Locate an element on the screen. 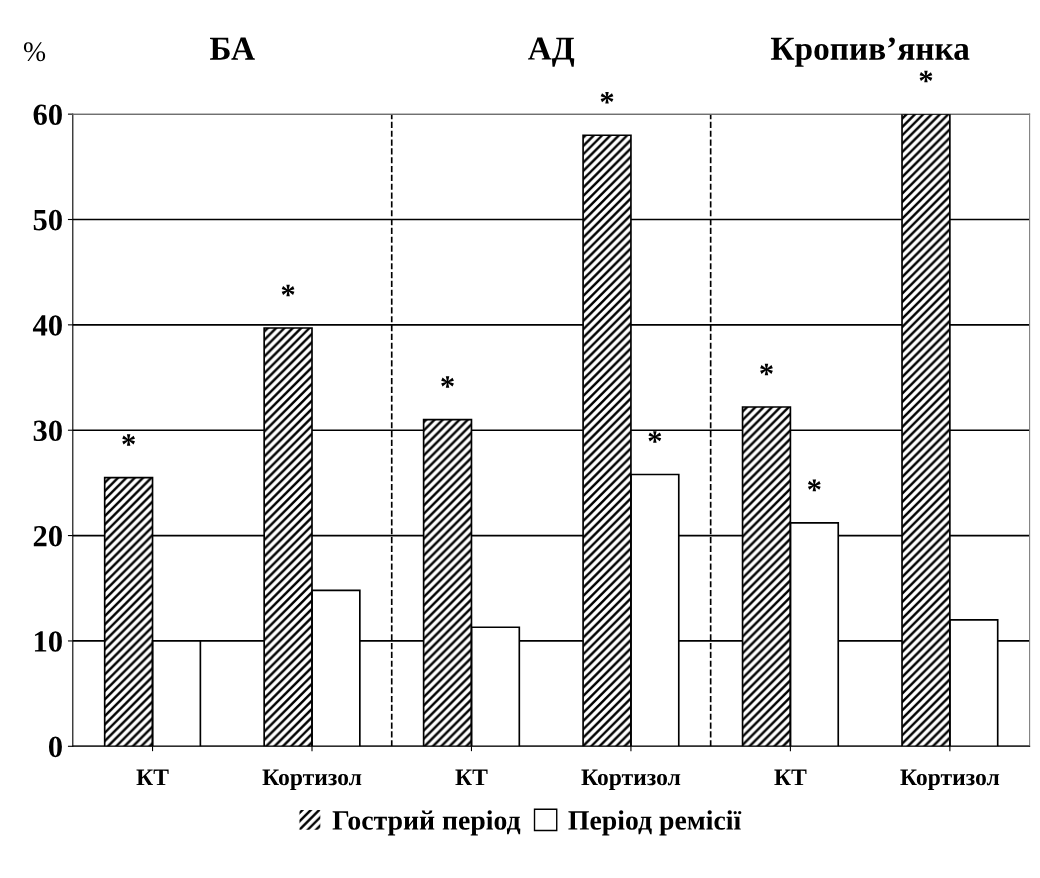  y-tick-label: 50 is located at coordinates (47, 220).